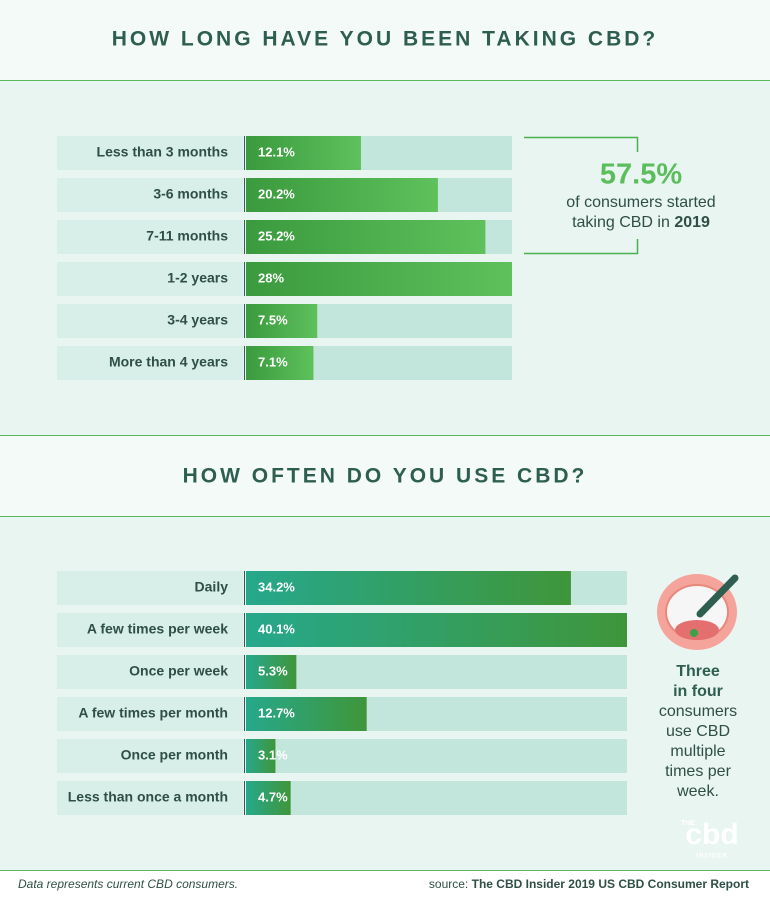  I want to click on value-label: 3.1%, so click(273, 754).